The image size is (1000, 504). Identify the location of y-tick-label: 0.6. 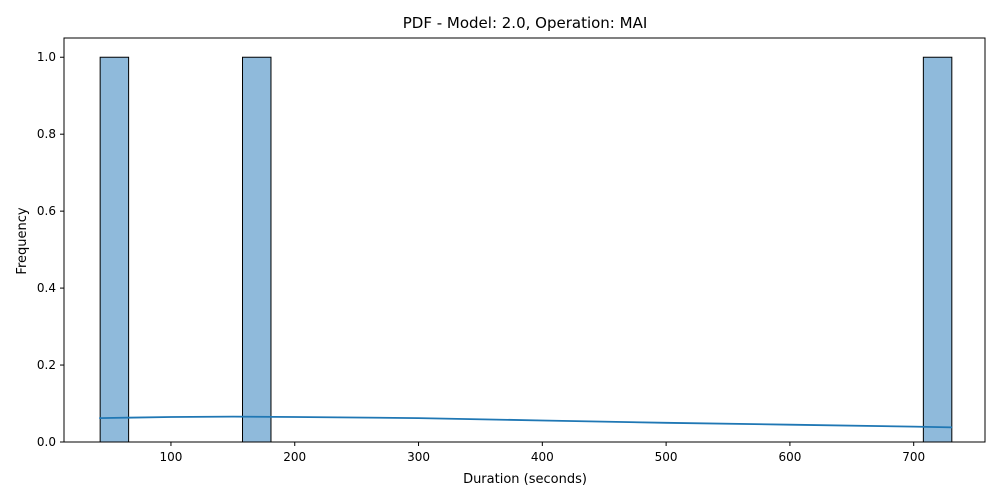
(46, 211).